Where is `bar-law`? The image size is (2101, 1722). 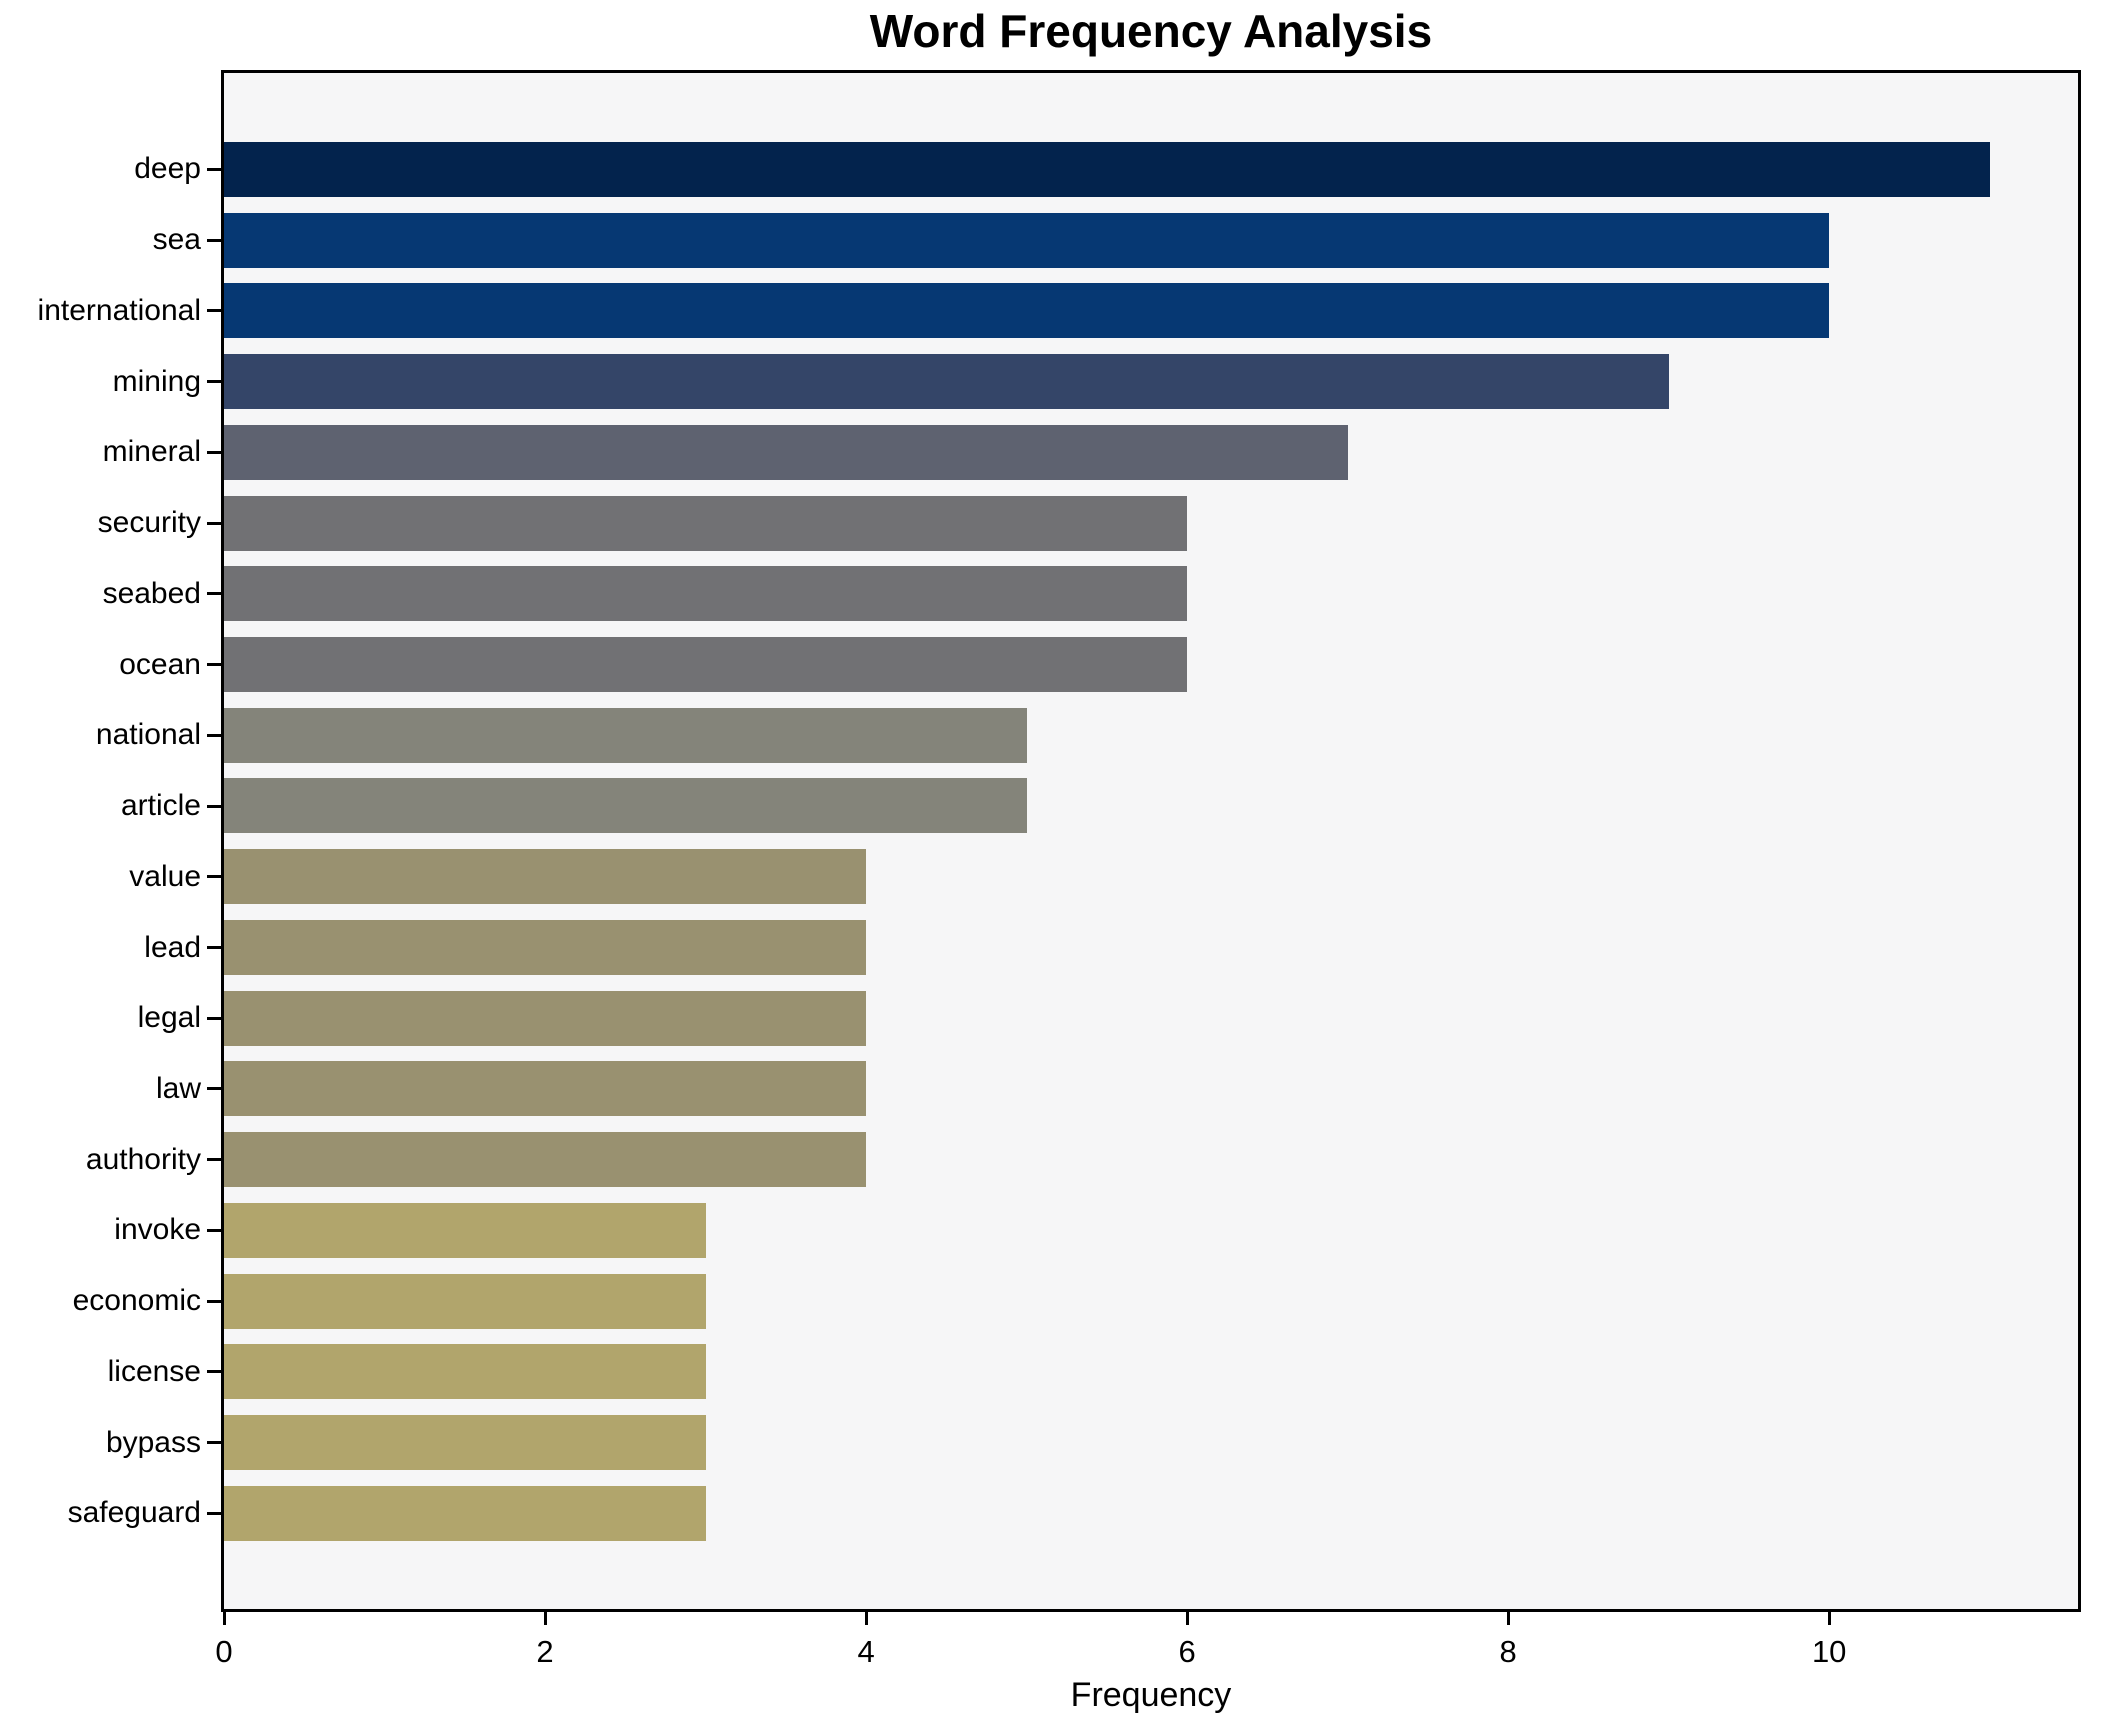
bar-law is located at coordinates (545, 1089).